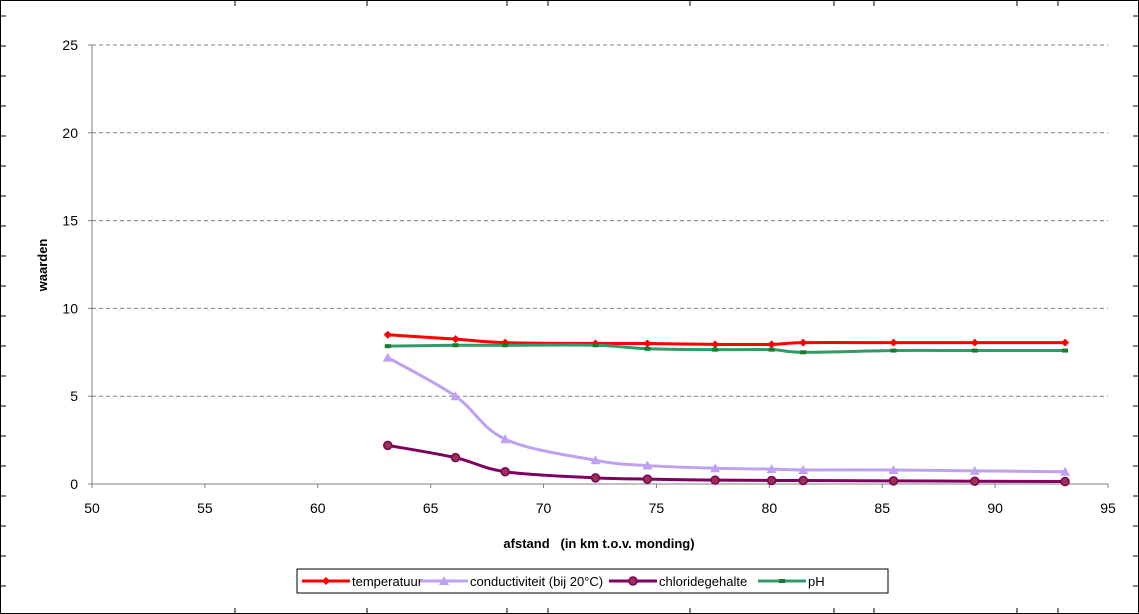 The height and width of the screenshot is (614, 1139). What do you see at coordinates (92, 508) in the screenshot?
I see `x-tick-label: 50` at bounding box center [92, 508].